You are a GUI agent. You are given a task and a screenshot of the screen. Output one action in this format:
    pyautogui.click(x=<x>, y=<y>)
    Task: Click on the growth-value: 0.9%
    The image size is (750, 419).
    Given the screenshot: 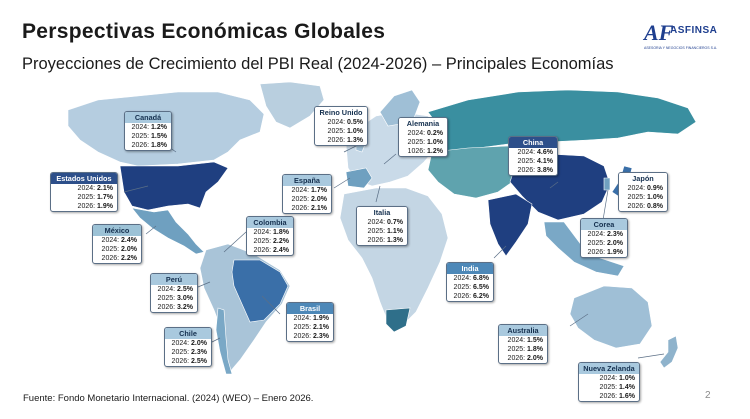 What is the action you would take?
    pyautogui.click(x=655, y=188)
    